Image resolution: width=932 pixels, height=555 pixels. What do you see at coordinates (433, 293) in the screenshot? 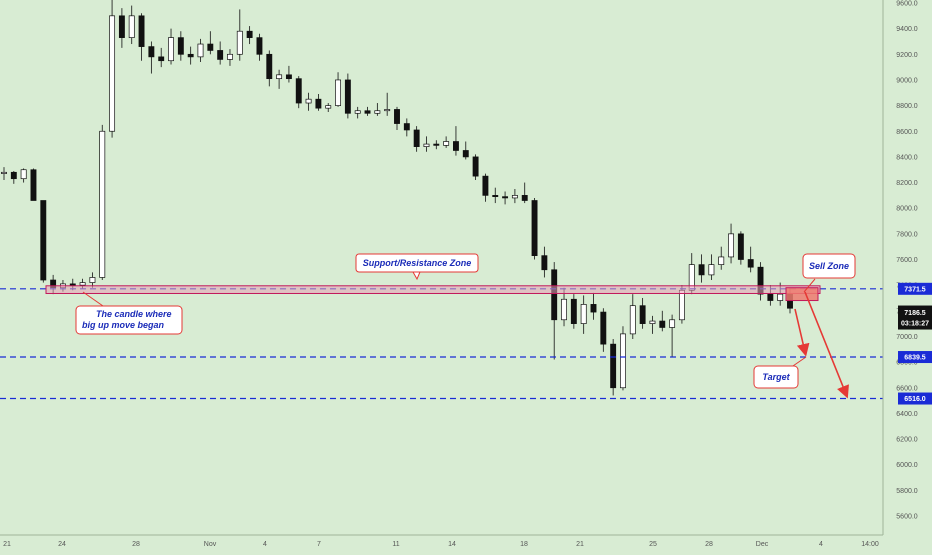
I see `zones` at bounding box center [433, 293].